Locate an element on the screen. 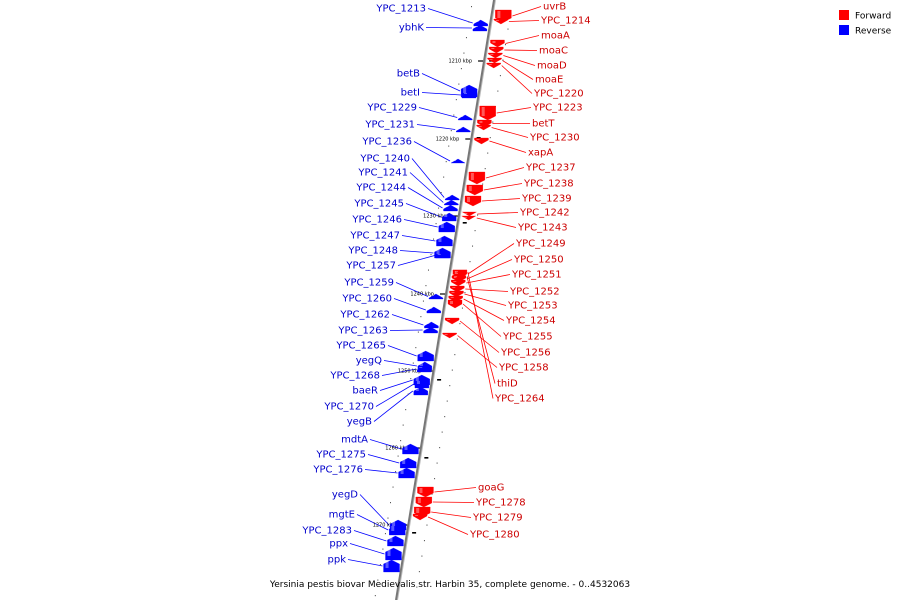  gene-label-YPC_1240: YPC_1240 is located at coordinates (384, 159).